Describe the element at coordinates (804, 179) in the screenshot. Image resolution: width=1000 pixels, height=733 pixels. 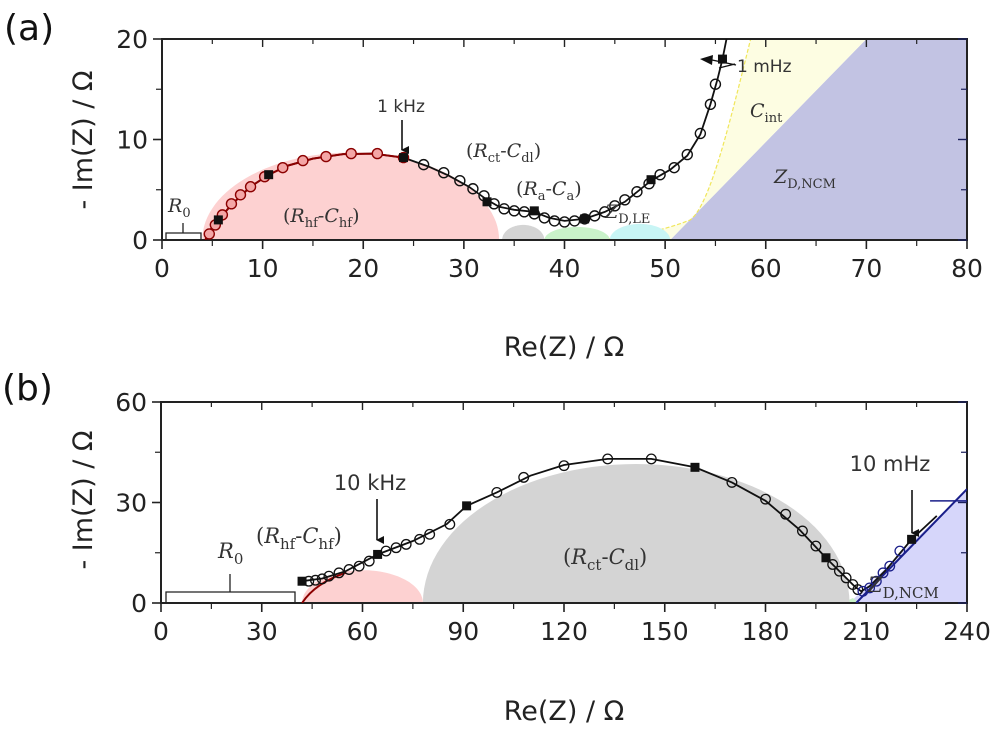
I see `panel-a-zdncm-label: ZD,NCM` at that location.